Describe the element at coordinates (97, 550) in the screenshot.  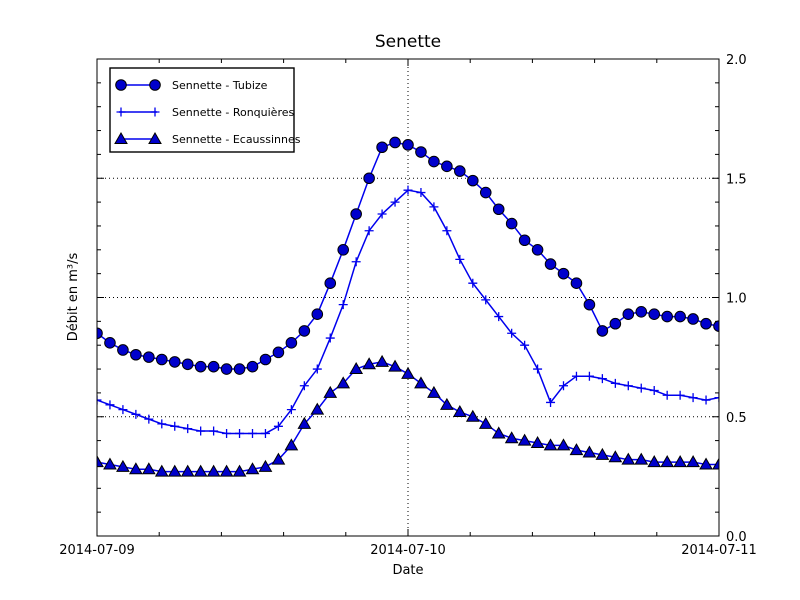
I see `x-tick-label: 2014-07-09` at that location.